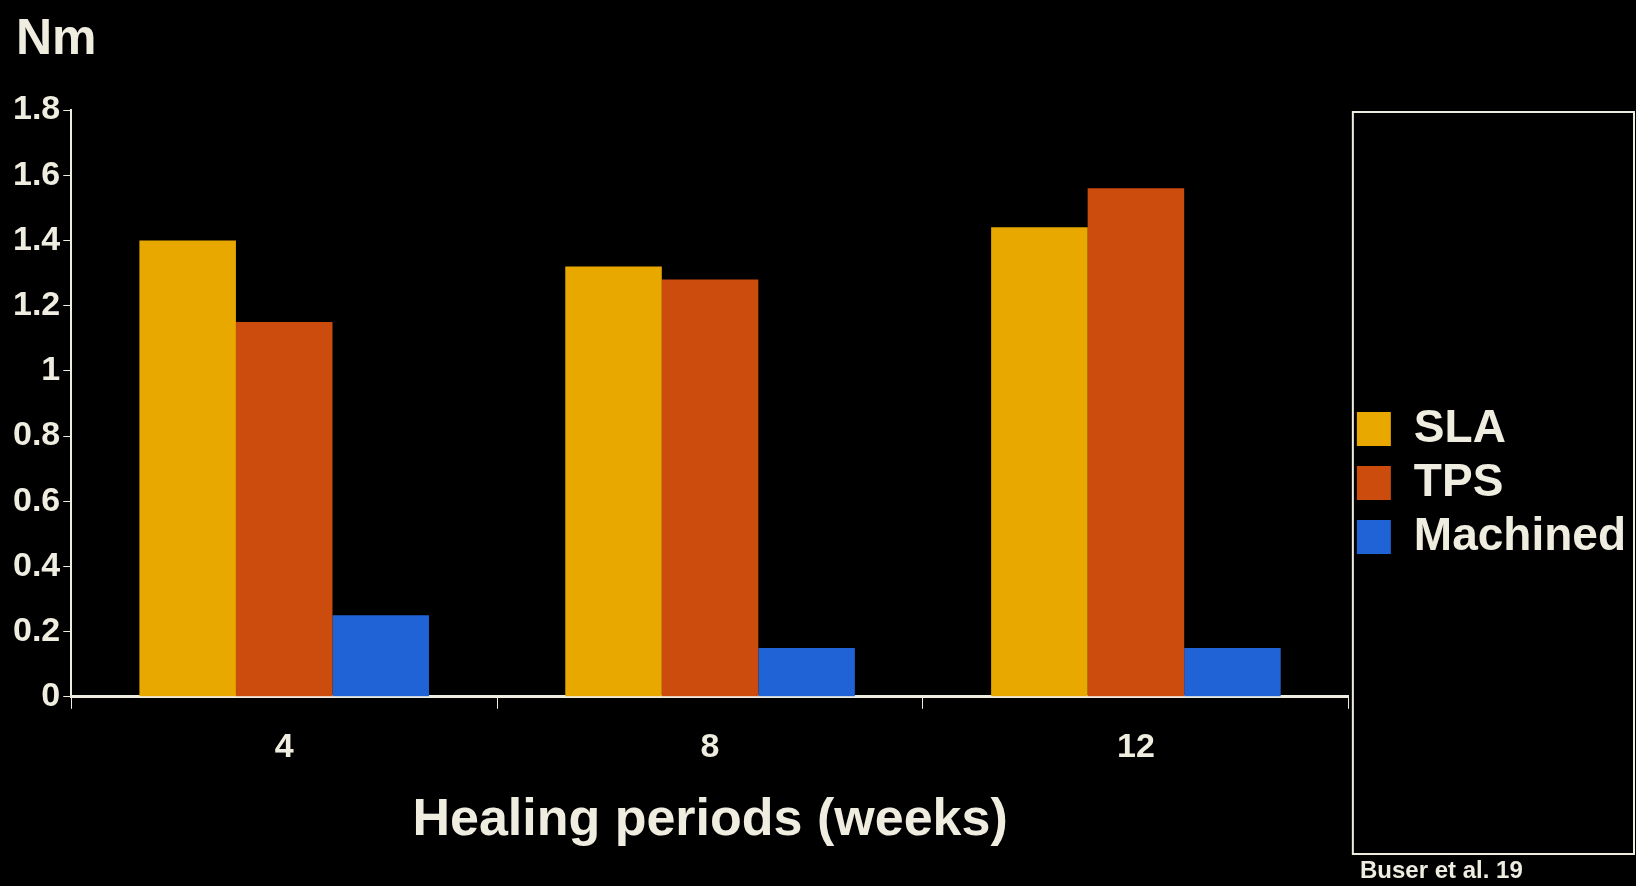 The height and width of the screenshot is (886, 1636). What do you see at coordinates (1441, 870) in the screenshot?
I see `text: Buser et al. 19` at bounding box center [1441, 870].